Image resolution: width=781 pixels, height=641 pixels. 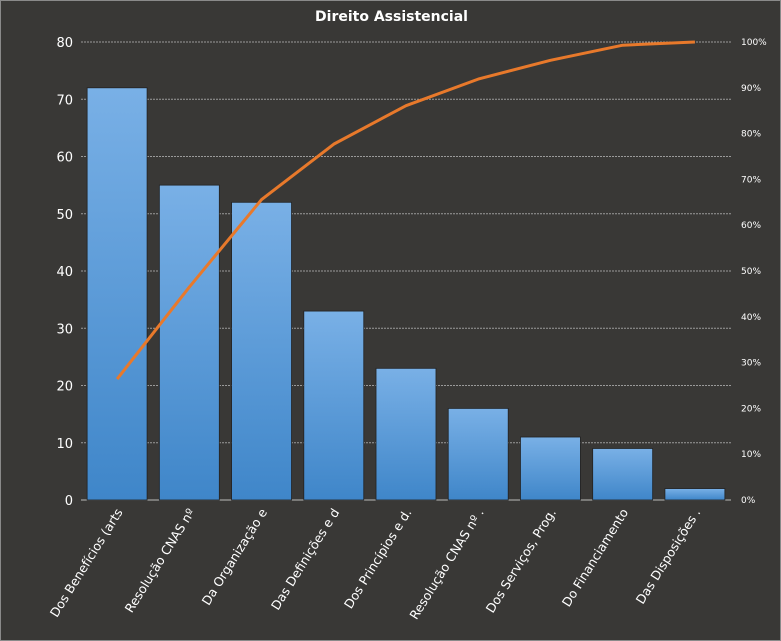 What do you see at coordinates (751, 272) in the screenshot?
I see `y2-tick-label: 50%` at bounding box center [751, 272].